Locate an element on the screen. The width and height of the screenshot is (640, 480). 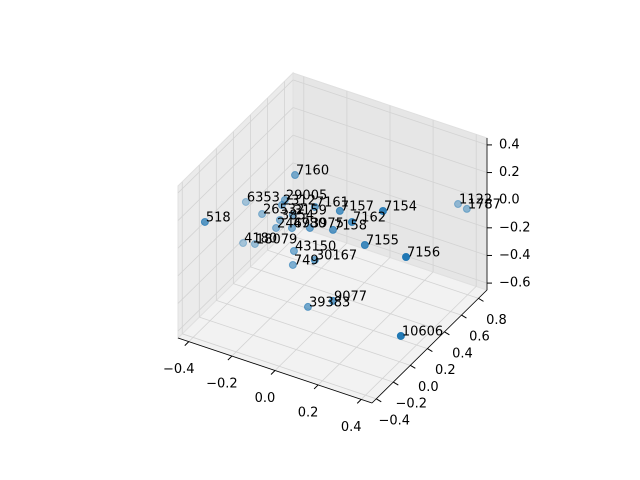
x-tick-label: 0.4 is located at coordinates (351, 427).